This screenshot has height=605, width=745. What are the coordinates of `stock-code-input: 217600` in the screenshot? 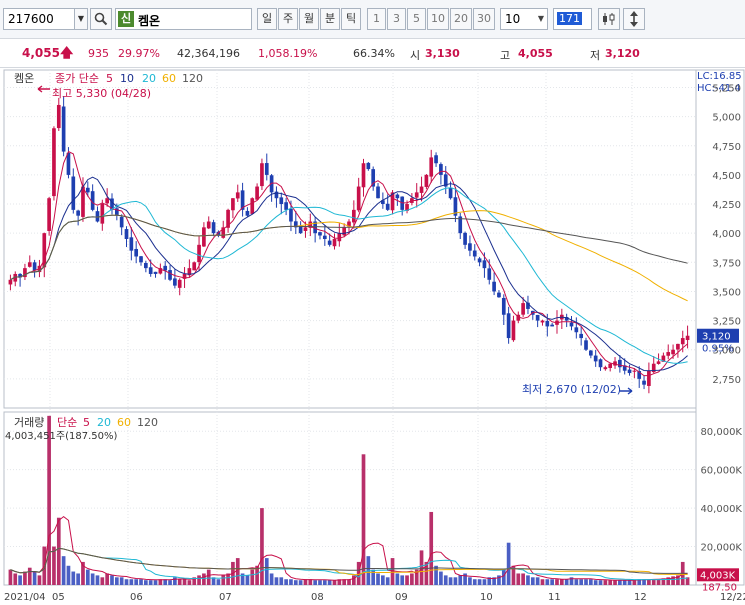 It's located at (39, 19).